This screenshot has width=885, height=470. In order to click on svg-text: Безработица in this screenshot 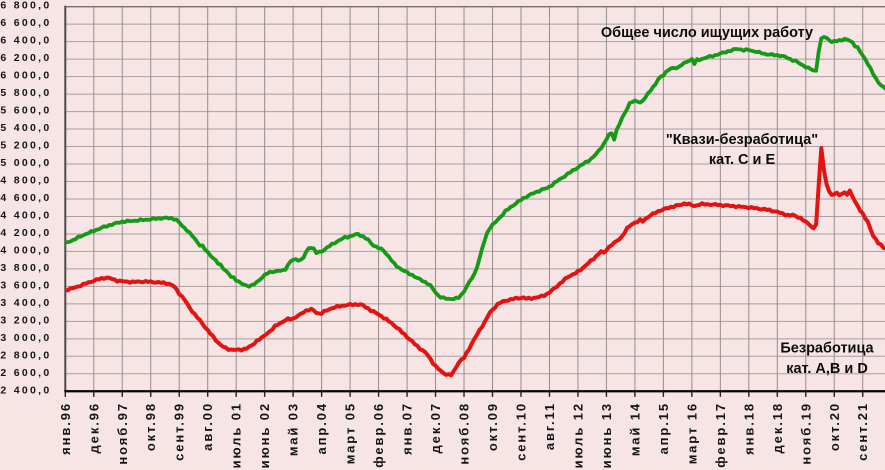, I will do `click(827, 349)`.